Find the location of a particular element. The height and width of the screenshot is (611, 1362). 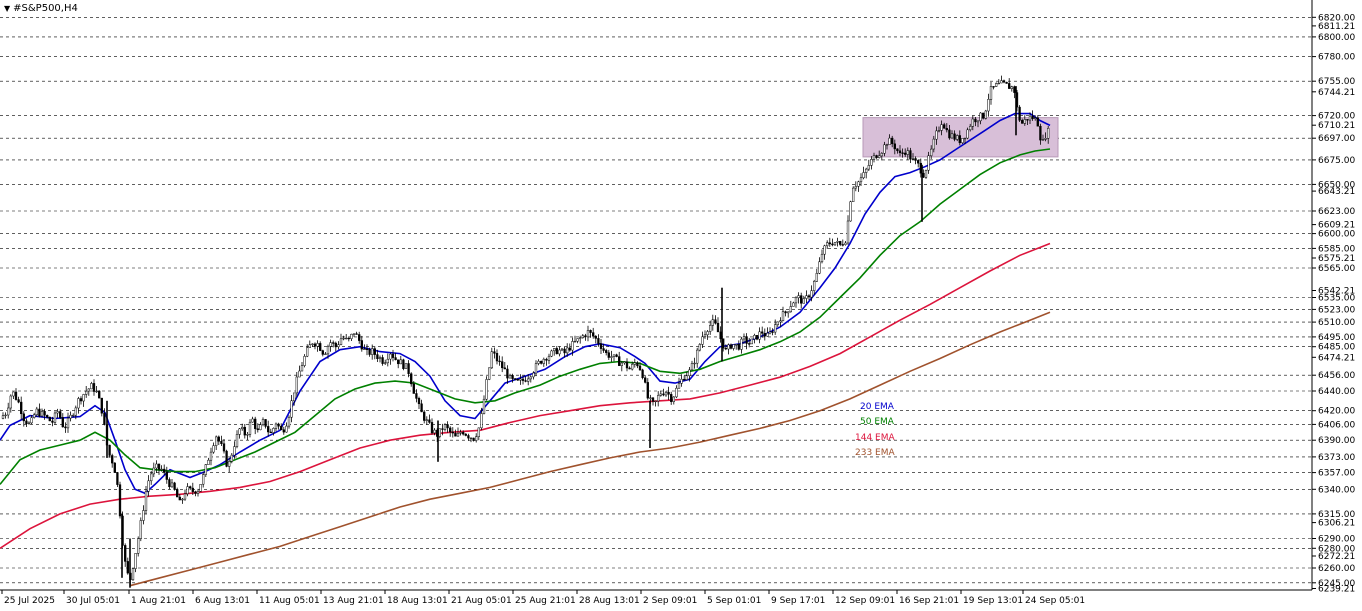

price-label: 6600.00 is located at coordinates (1336, 235).